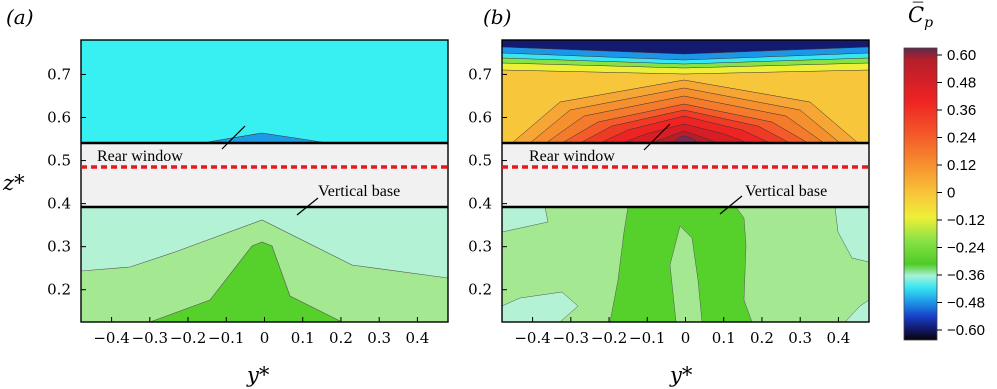  What do you see at coordinates (966, 275) in the screenshot?
I see `colorbar-tick-label: −0.36` at bounding box center [966, 275].